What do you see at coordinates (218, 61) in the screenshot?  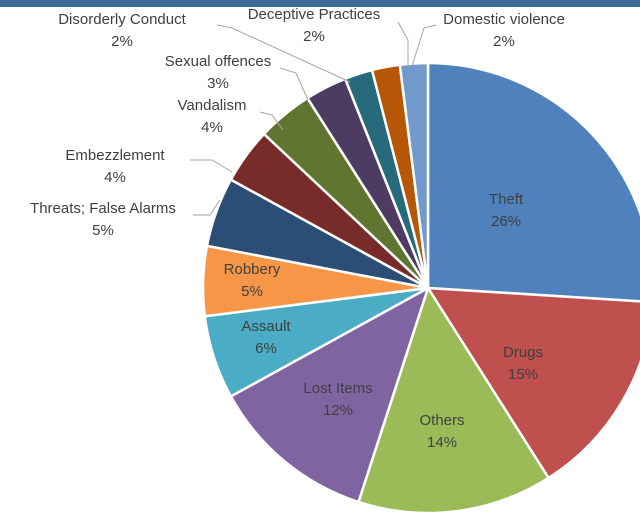 I see `category-label-sexual-offences: Sexual offences` at bounding box center [218, 61].